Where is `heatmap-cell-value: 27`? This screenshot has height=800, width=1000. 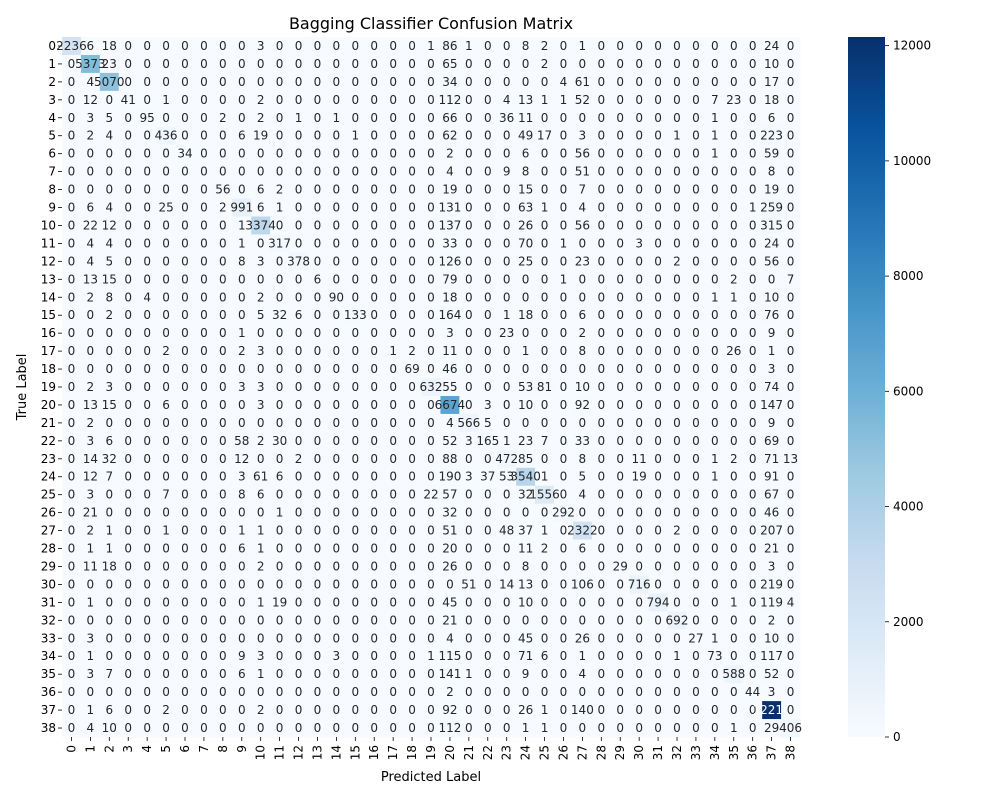
heatmap-cell-value: 27 is located at coordinates (695, 638).